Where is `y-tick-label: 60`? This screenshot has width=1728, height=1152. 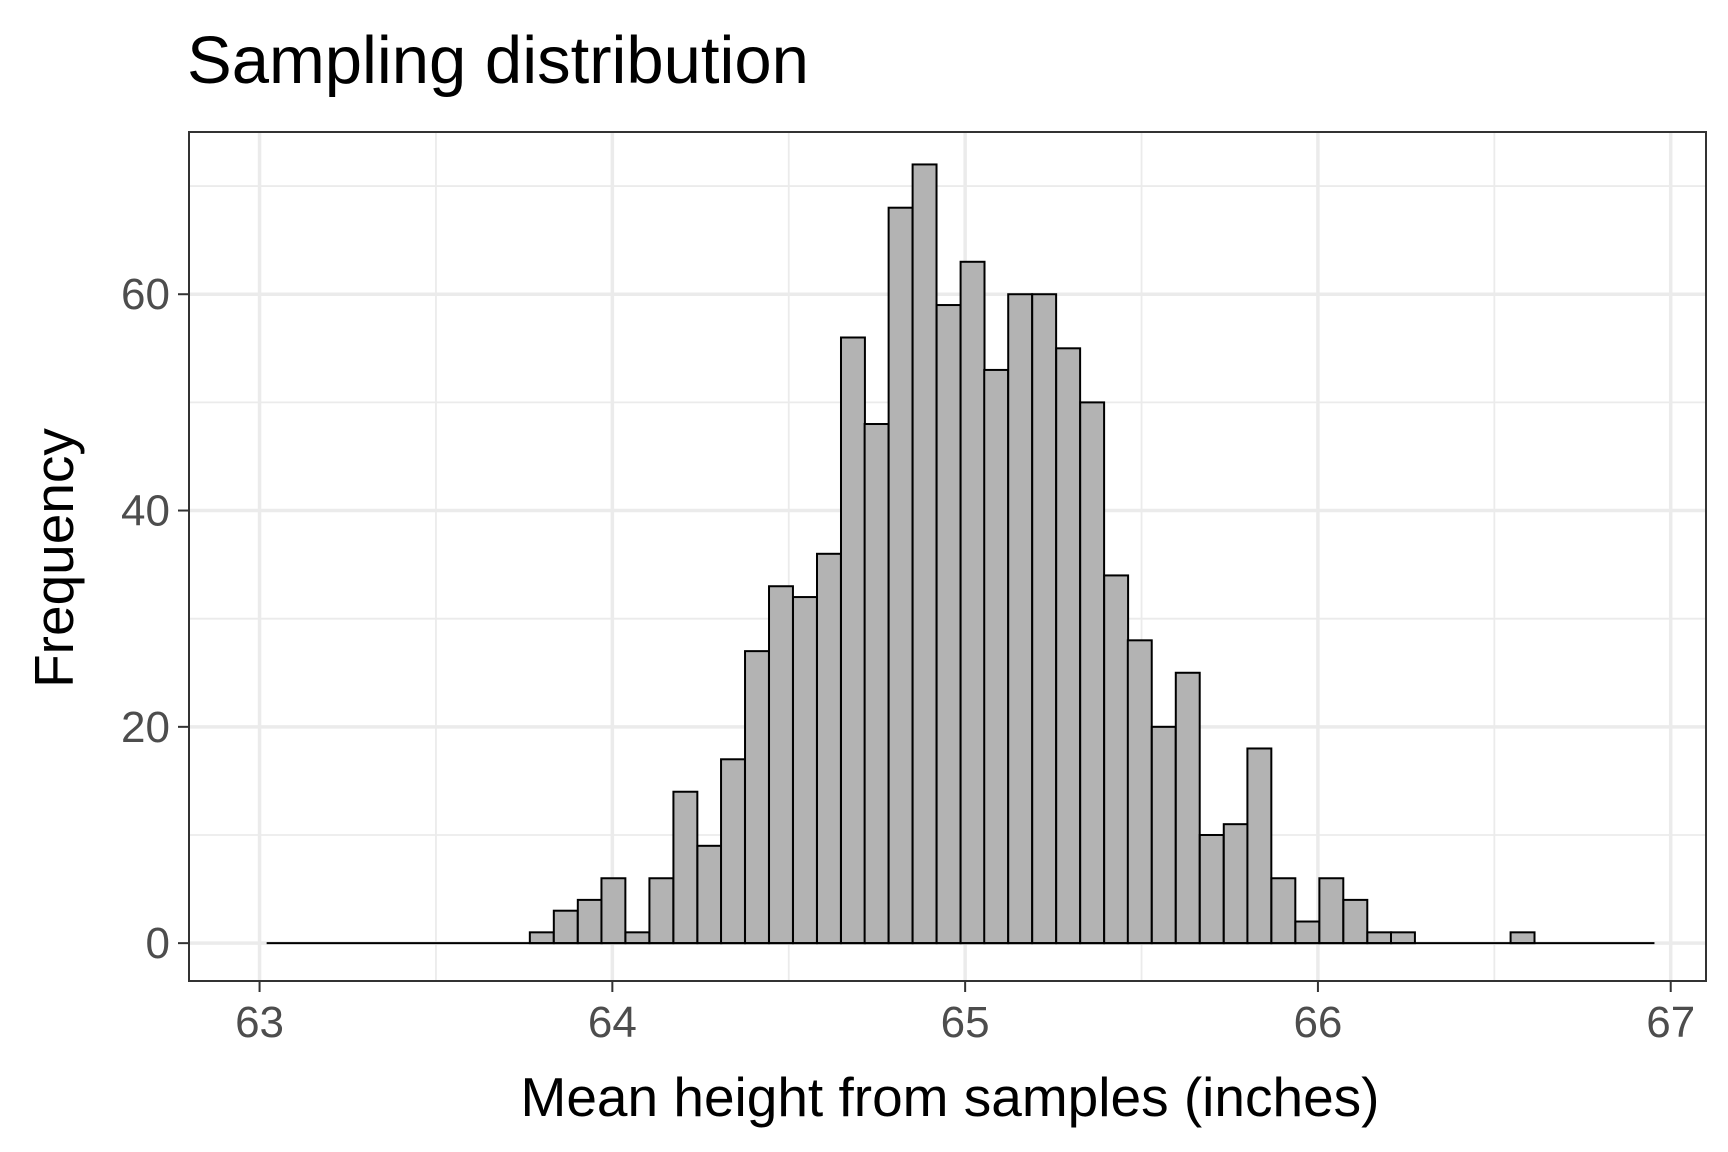
y-tick-label: 60 is located at coordinates (145, 294).